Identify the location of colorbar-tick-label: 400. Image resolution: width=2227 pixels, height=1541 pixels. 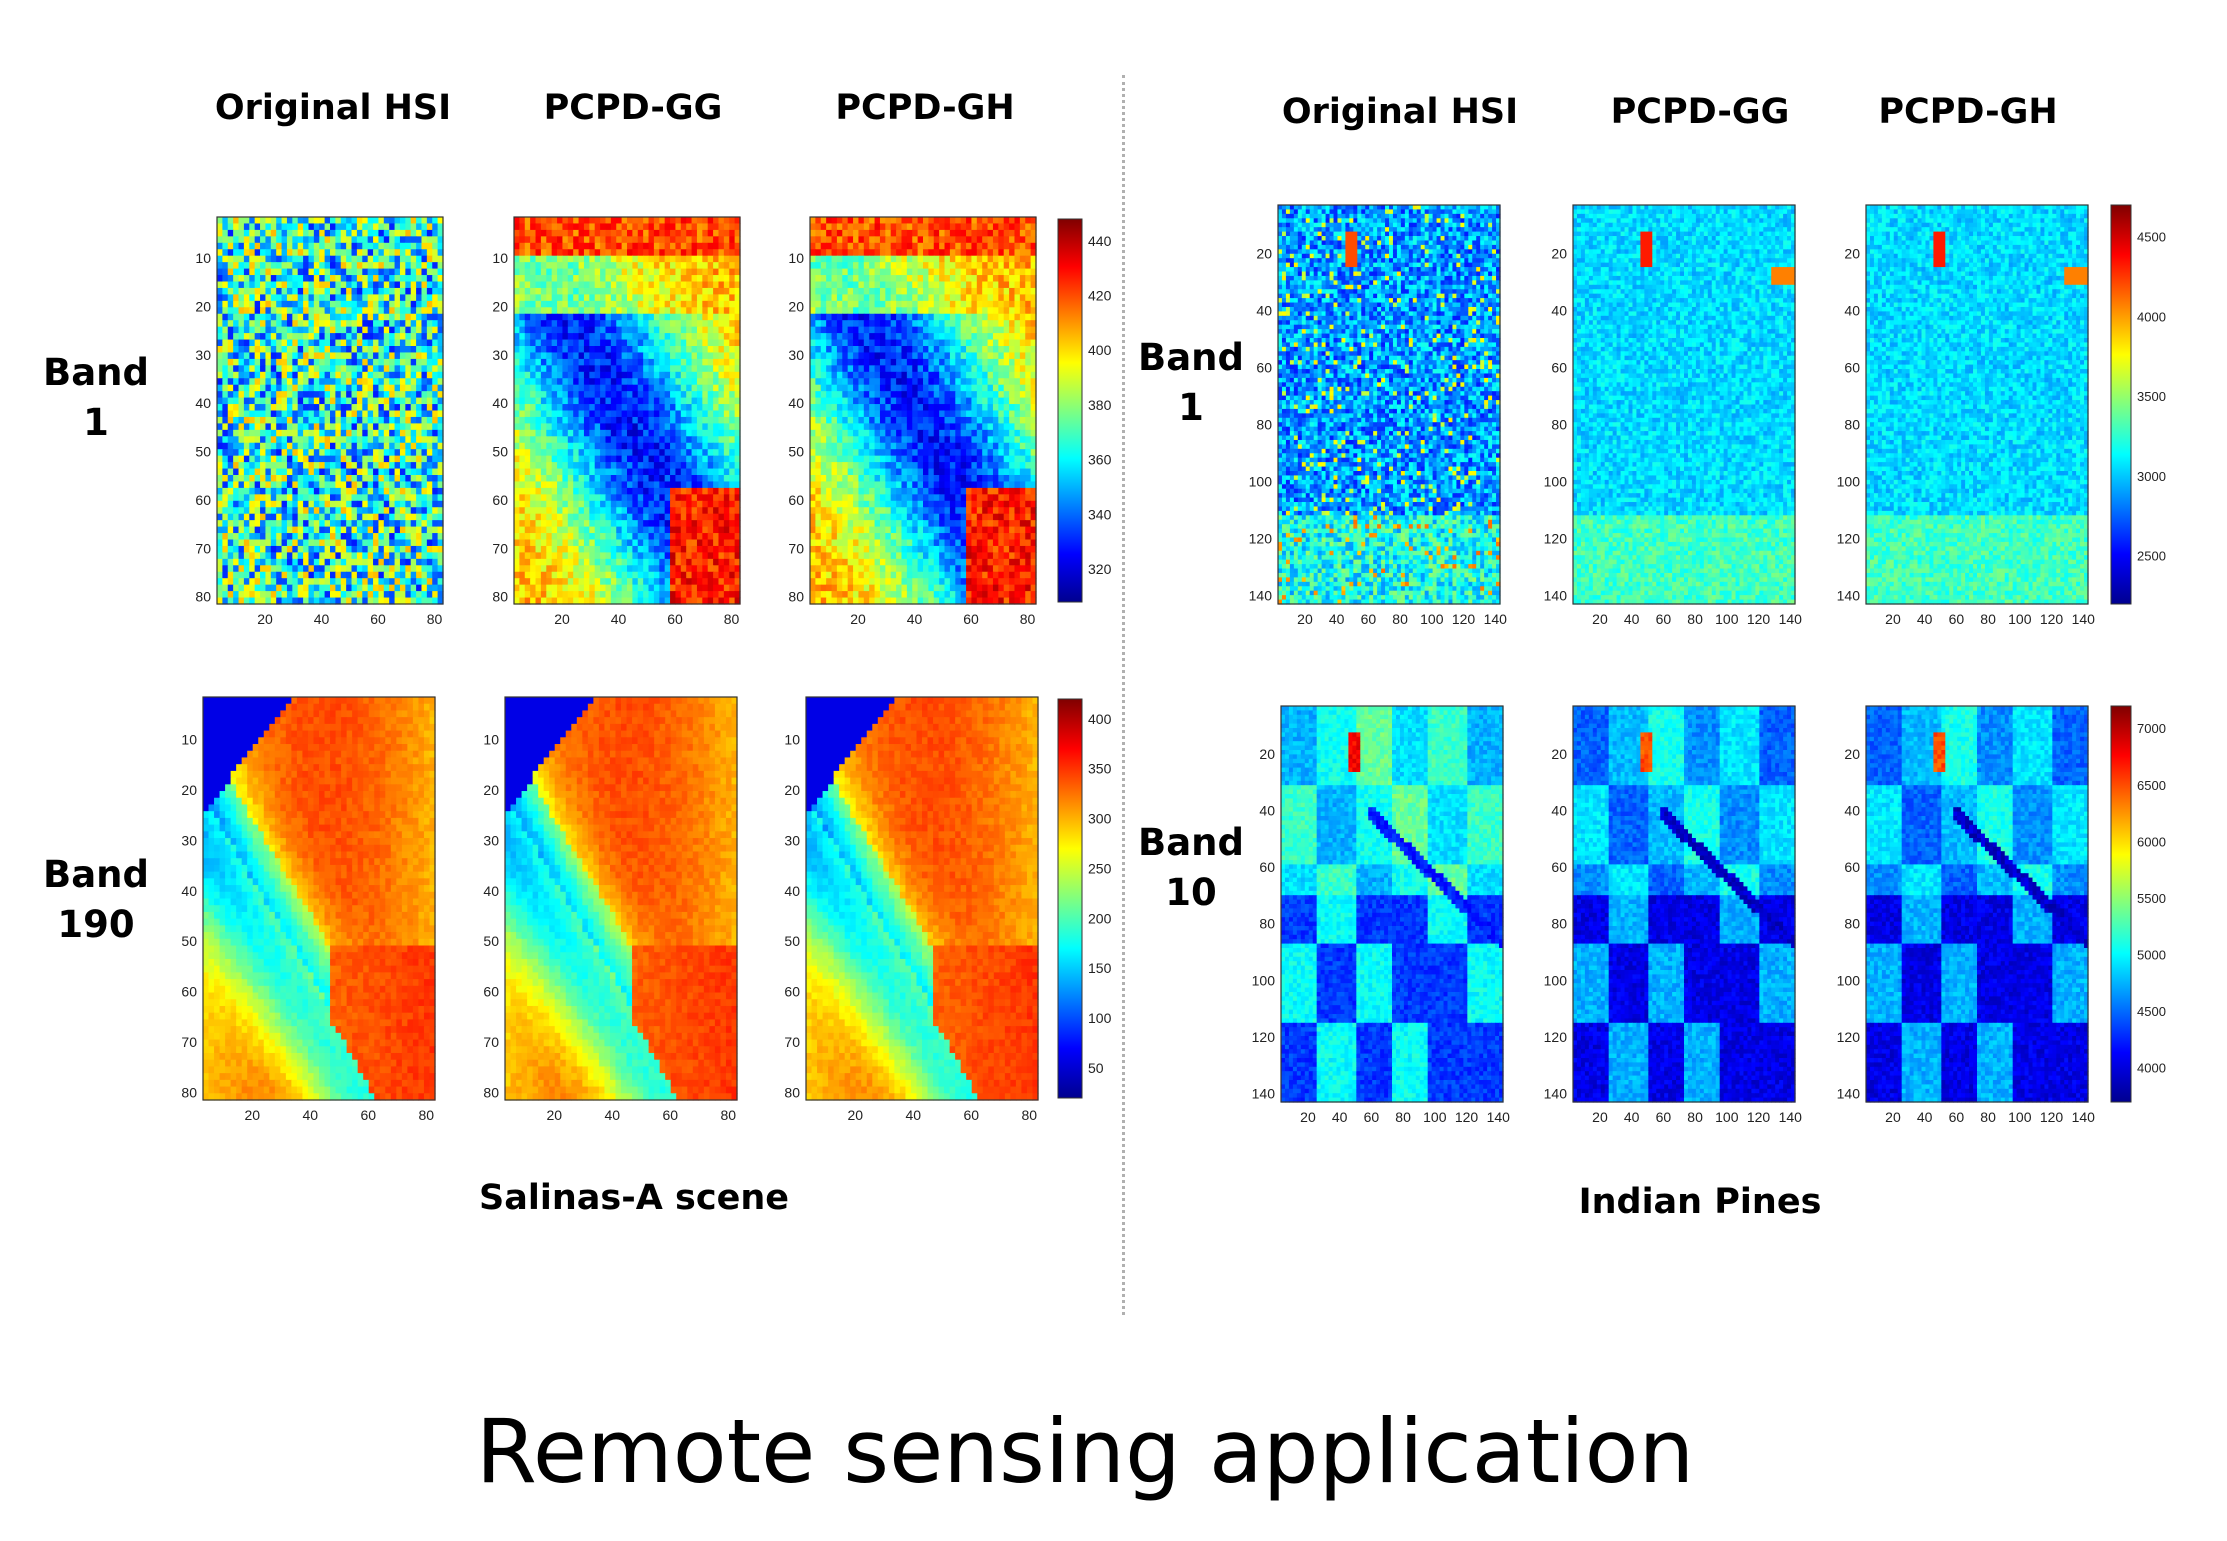
(1100, 719).